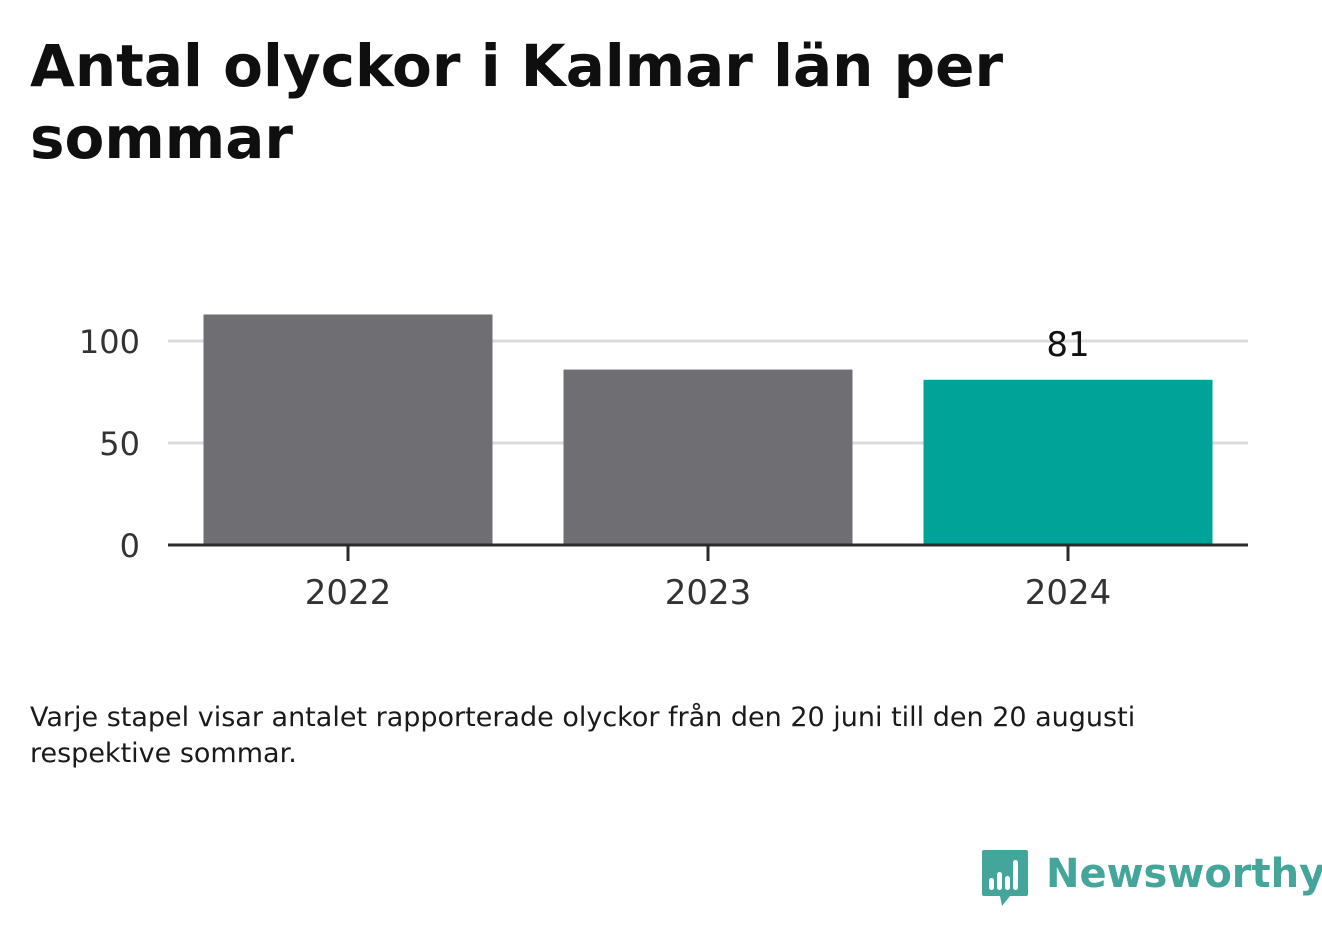 This screenshot has width=1322, height=939. What do you see at coordinates (708, 593) in the screenshot?
I see `x-tick-label: 2023` at bounding box center [708, 593].